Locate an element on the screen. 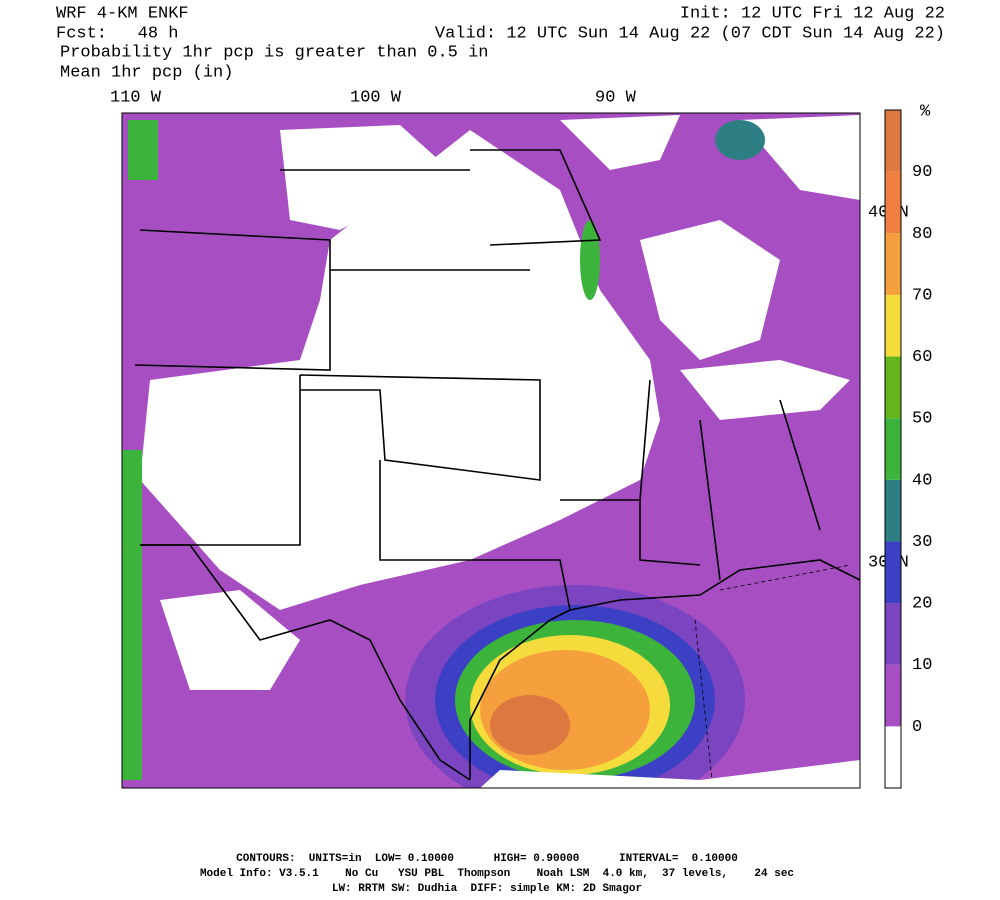 The image size is (1000, 900). lon-label: 90 W is located at coordinates (616, 97).